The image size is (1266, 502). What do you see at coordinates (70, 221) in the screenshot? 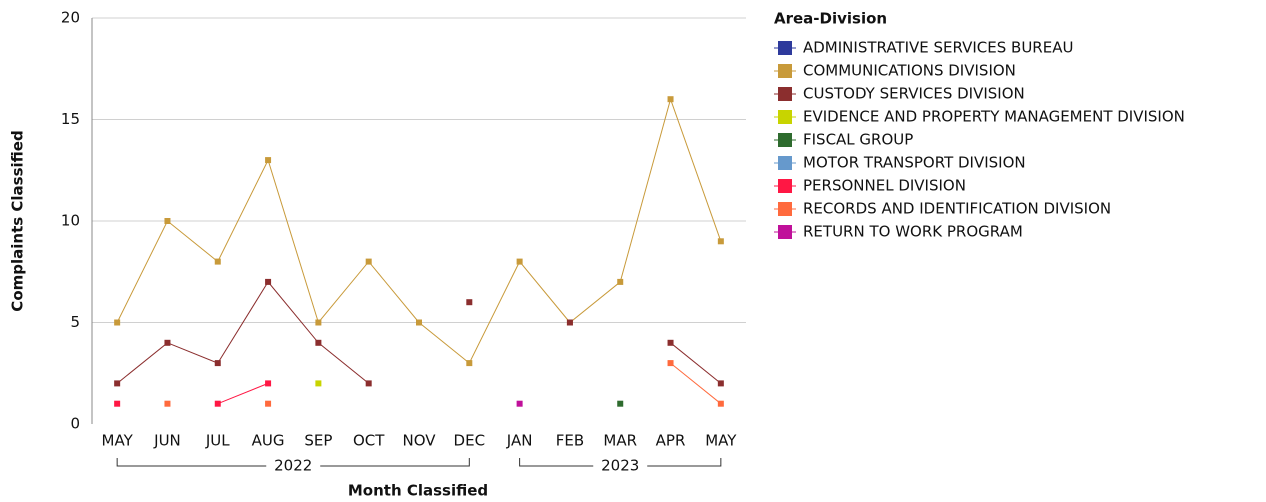
I see `y-tick-label: 10` at bounding box center [70, 221].